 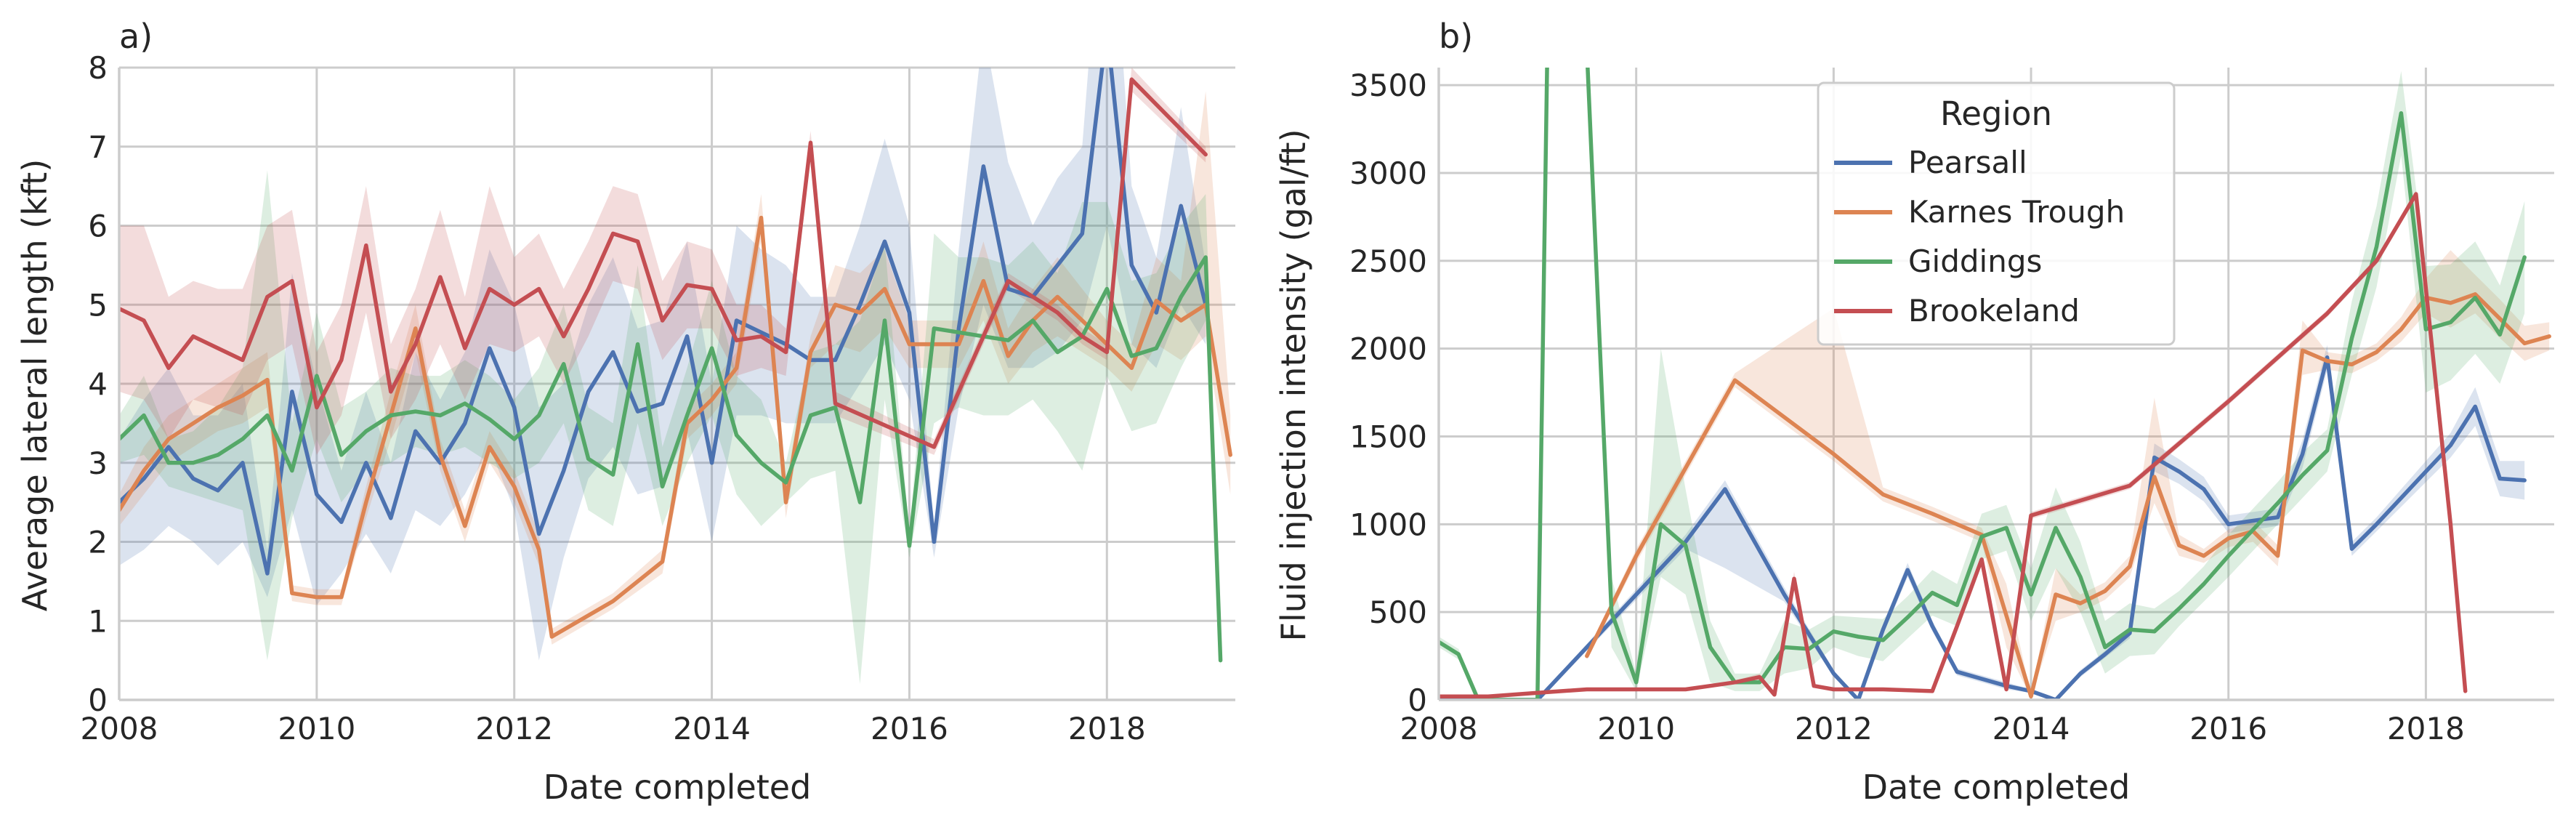 What do you see at coordinates (35, 386) in the screenshot?
I see `panel-a-ylabel: Average lateral length (kft)` at bounding box center [35, 386].